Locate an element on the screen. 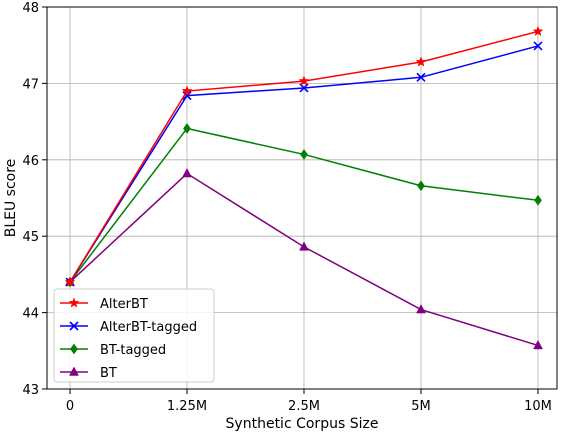 The height and width of the screenshot is (436, 562). y-tick-label: 47 is located at coordinates (30, 84).